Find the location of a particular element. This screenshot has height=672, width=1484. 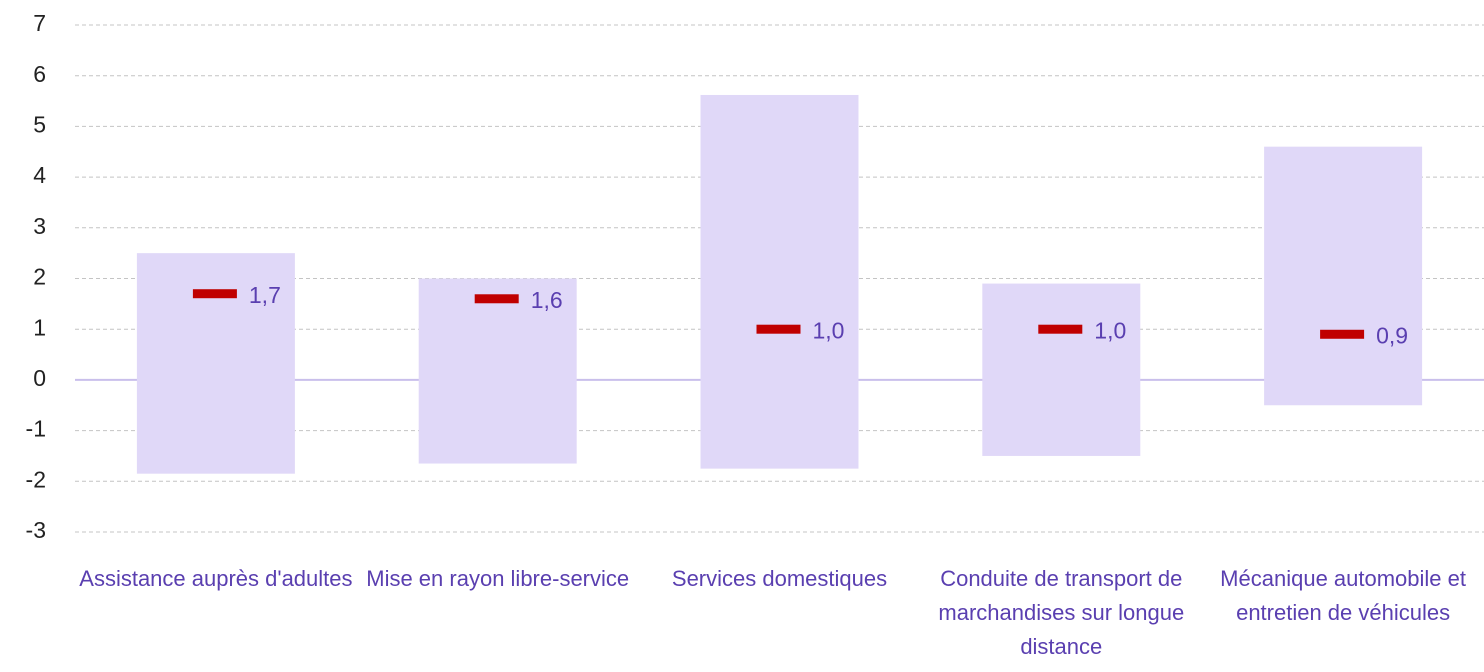

y-tick-label: 6 is located at coordinates (39, 74).